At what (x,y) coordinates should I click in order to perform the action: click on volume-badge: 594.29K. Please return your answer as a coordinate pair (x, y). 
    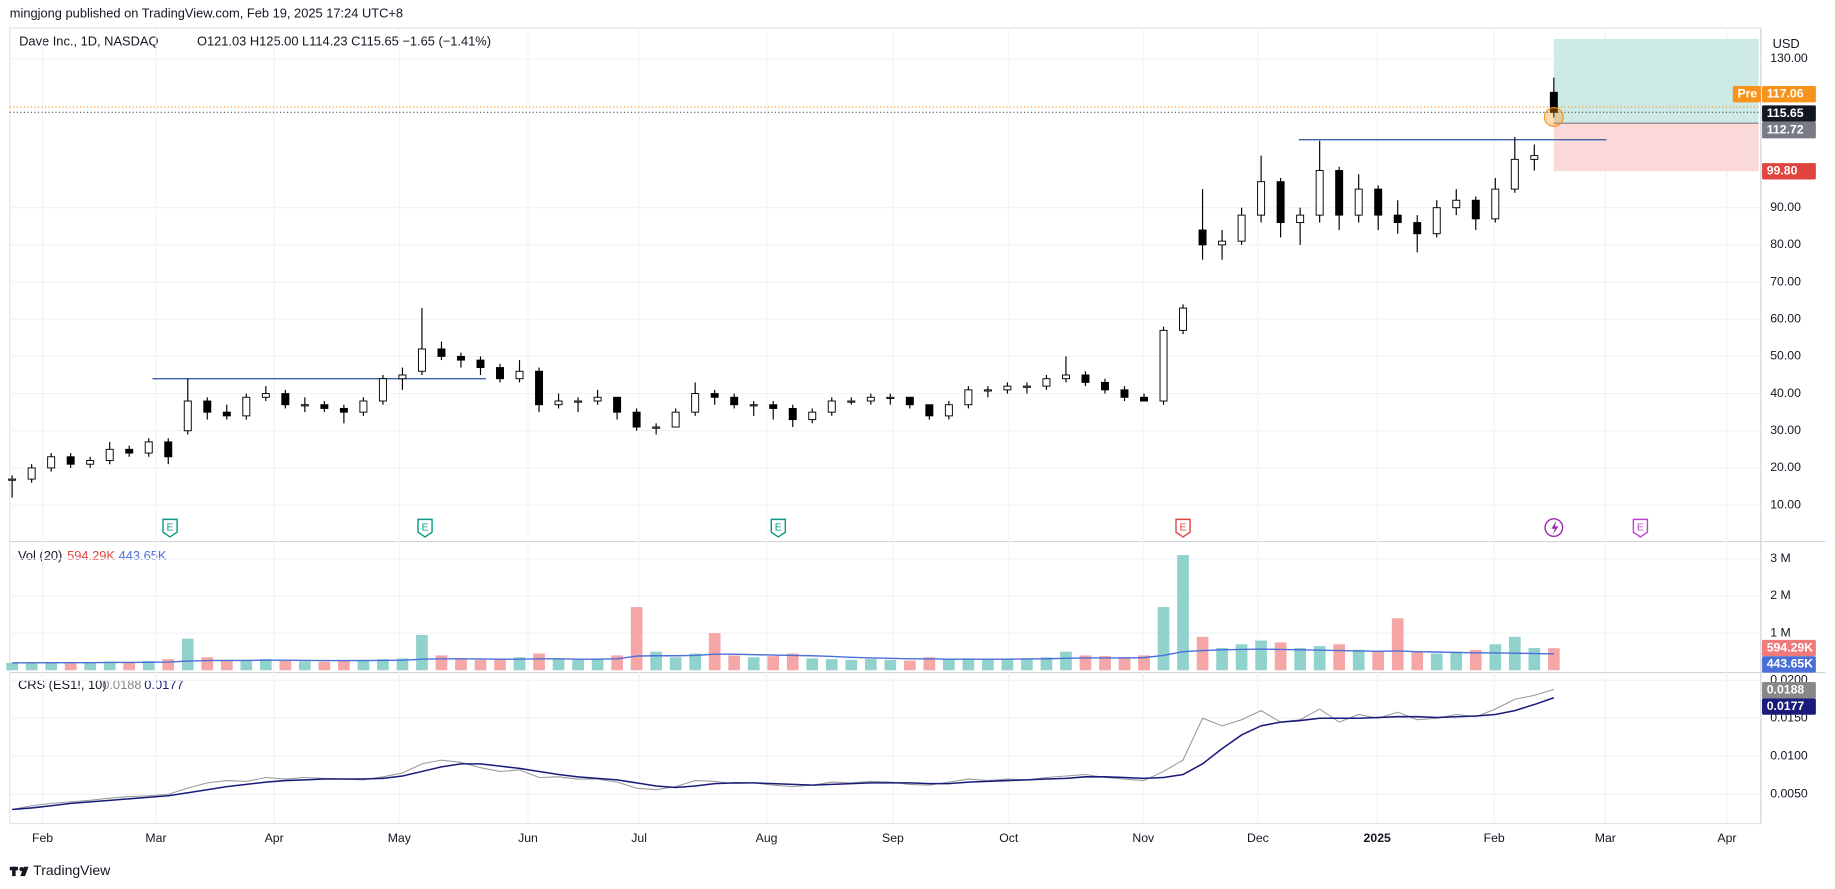
    Looking at the image, I should click on (1790, 647).